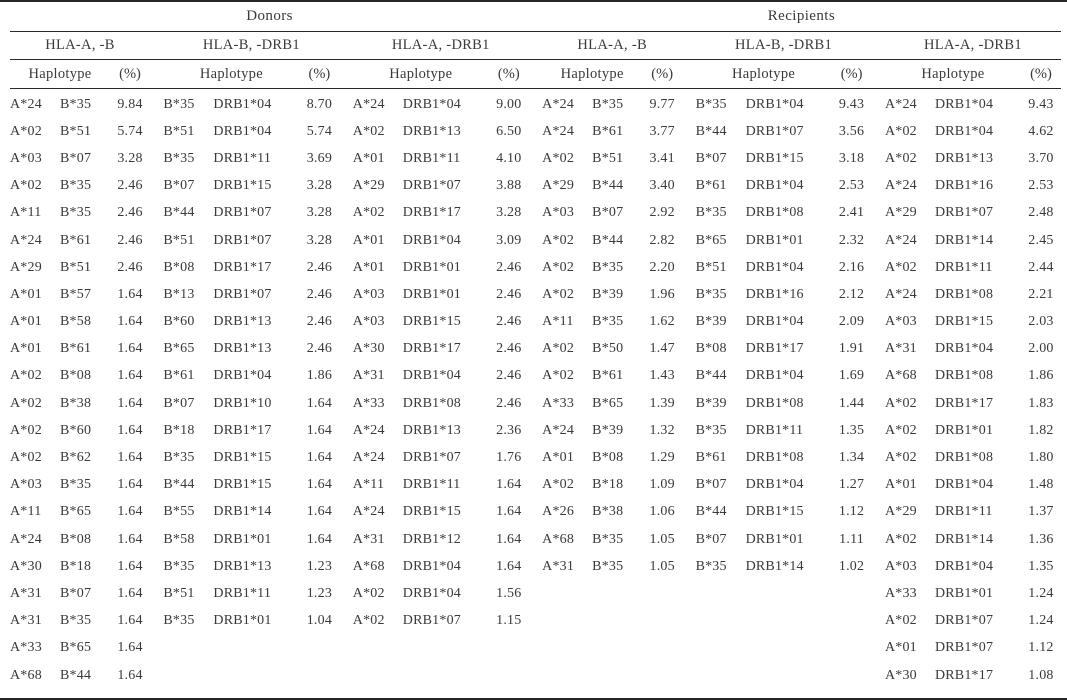 Image resolution: width=1067 pixels, height=700 pixels. I want to click on frequency-percent-cell: 1.69, so click(851, 376).